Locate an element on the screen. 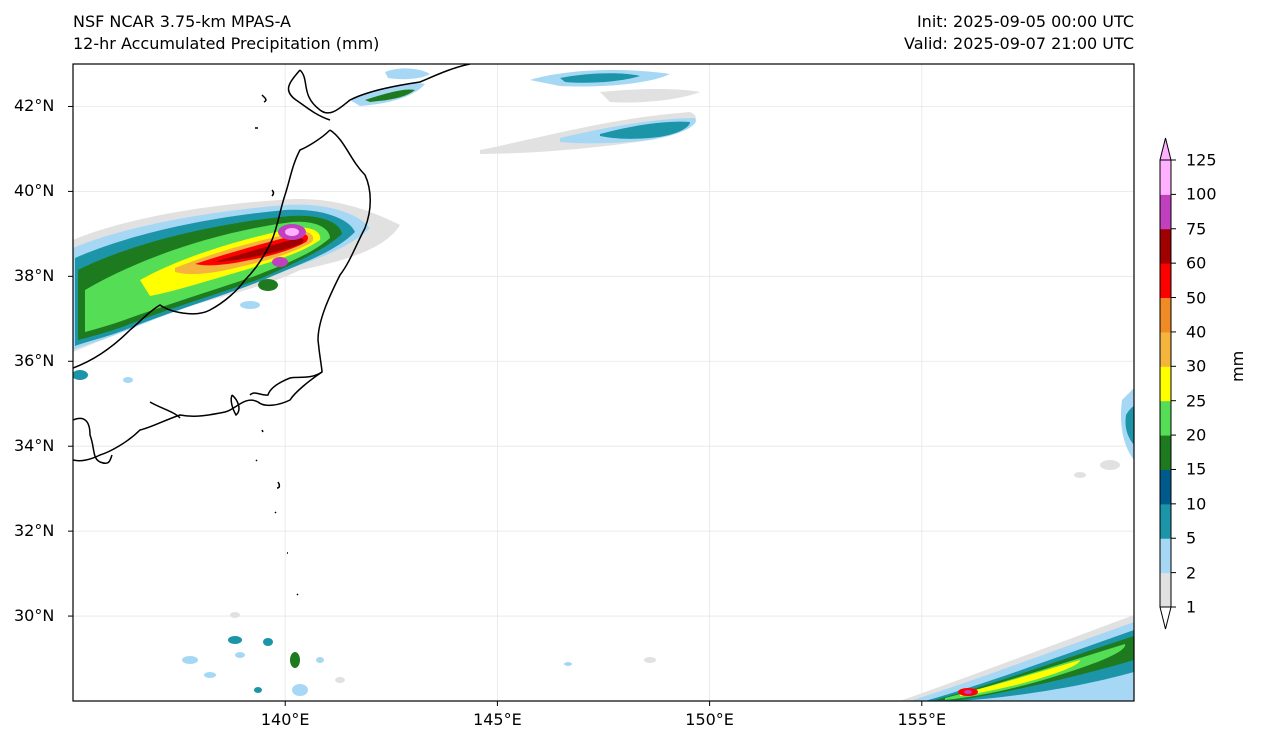  colorbar-frame is located at coordinates (1165, 383).